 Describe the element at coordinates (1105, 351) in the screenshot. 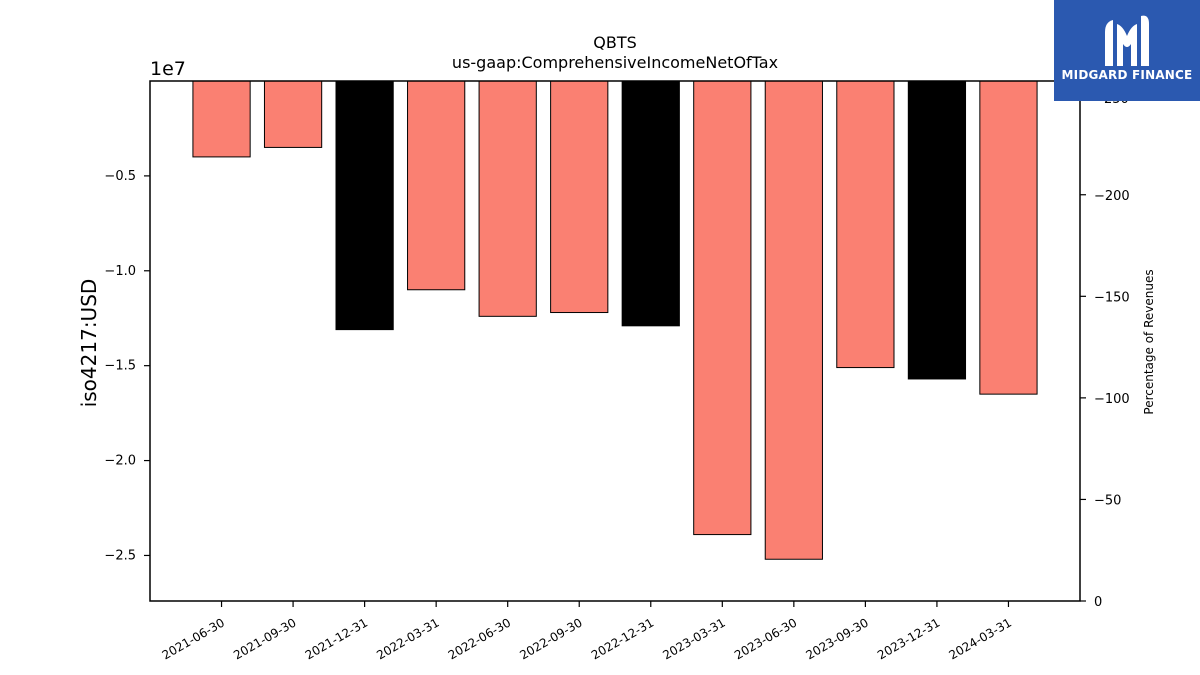

I see `y2-ticks-group: −200−150−100−500250` at that location.